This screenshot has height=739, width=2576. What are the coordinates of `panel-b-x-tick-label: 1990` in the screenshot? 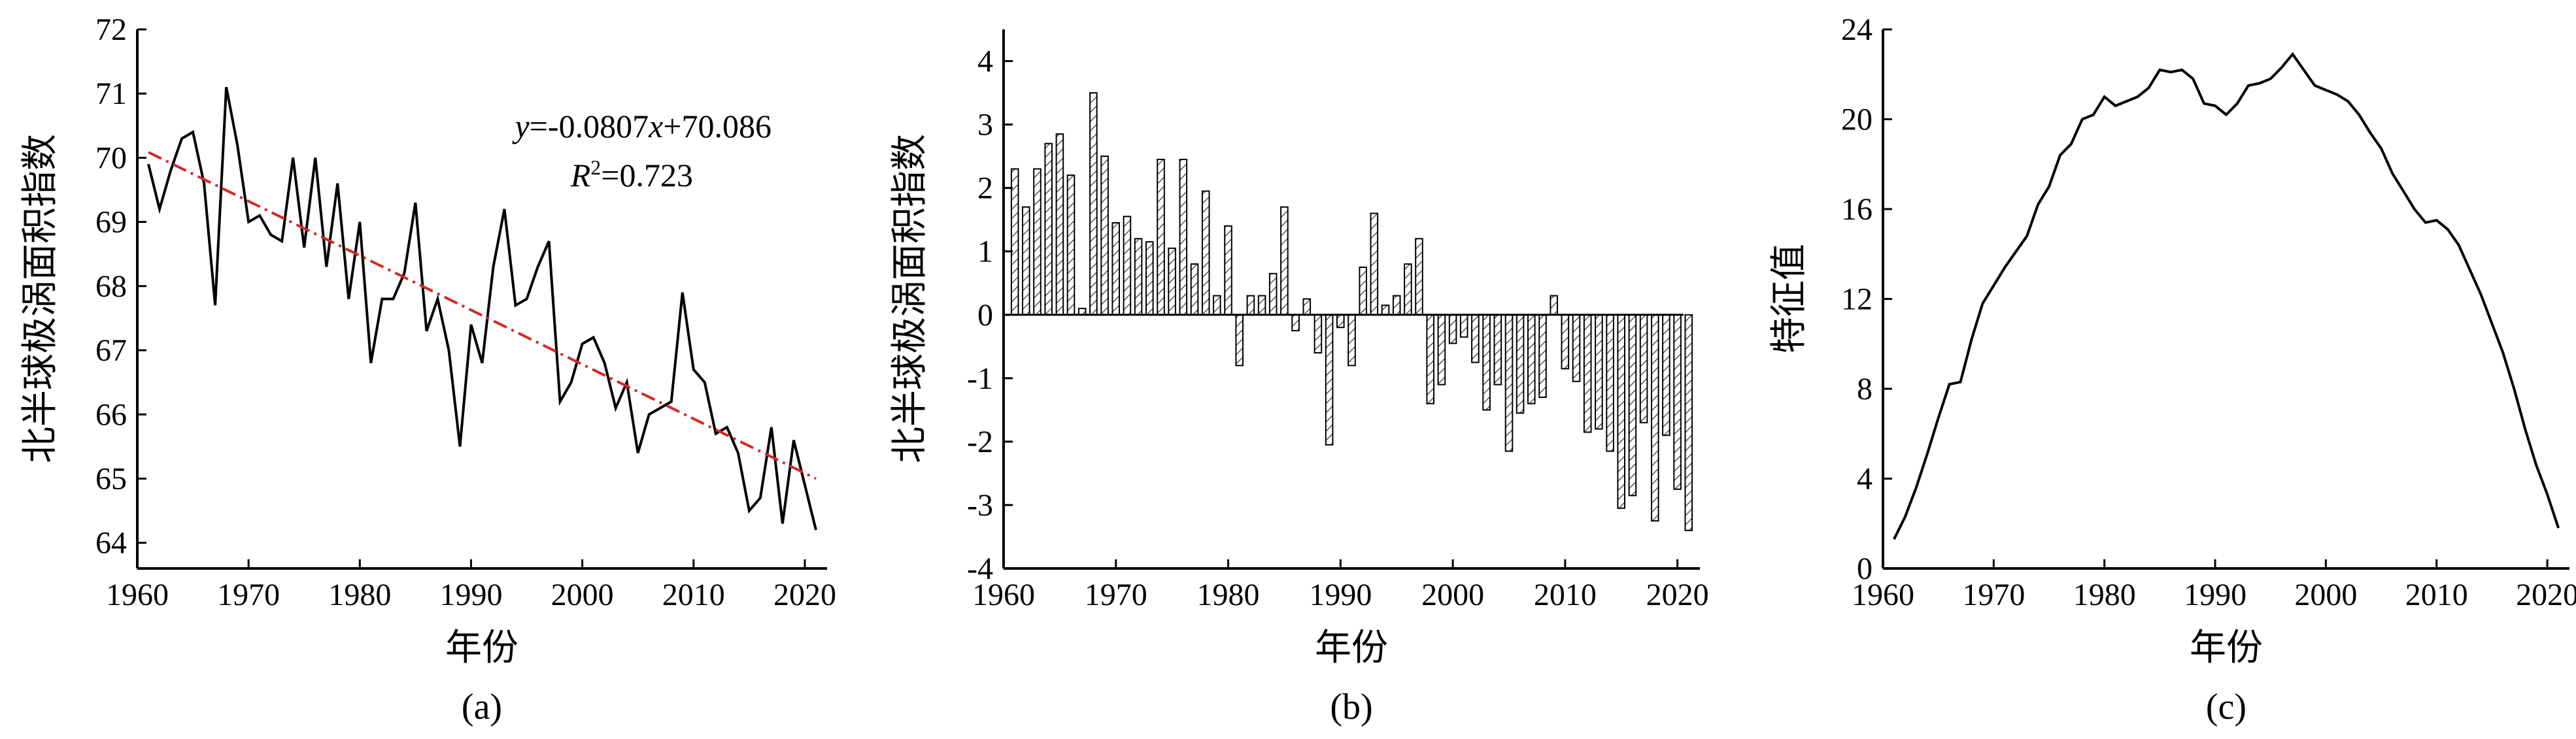 It's located at (1340, 595).